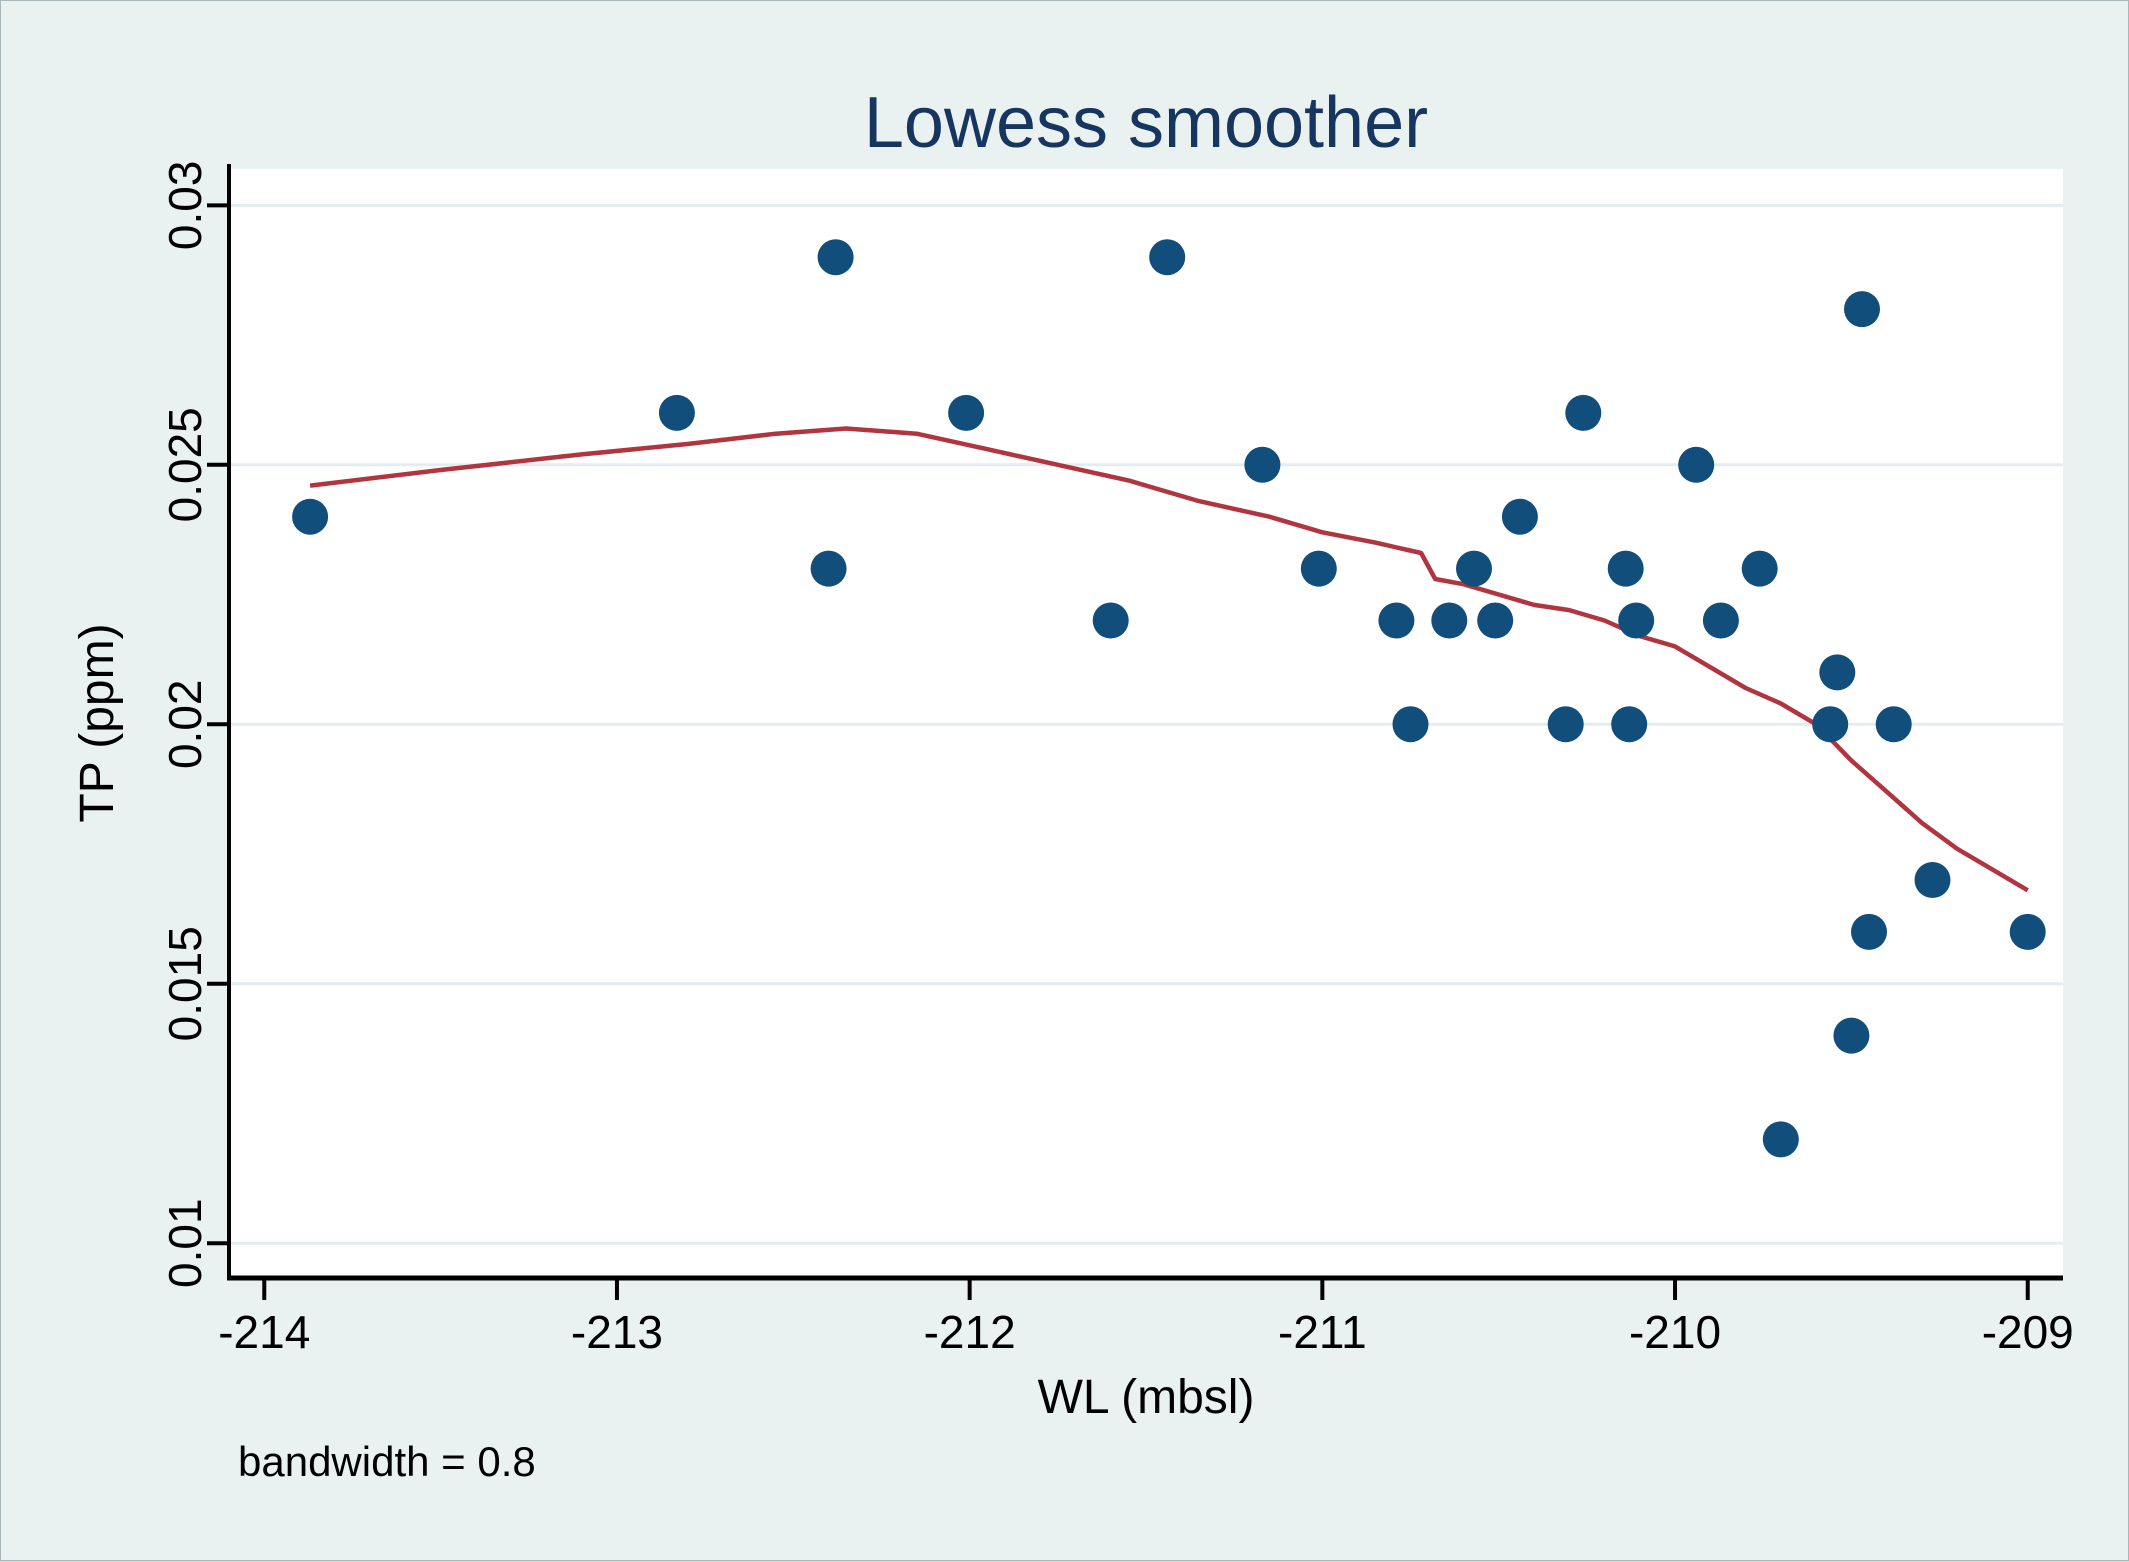 The width and height of the screenshot is (2129, 1562). What do you see at coordinates (185, 725) in the screenshot?
I see `y-tick-label: 0.02` at bounding box center [185, 725].